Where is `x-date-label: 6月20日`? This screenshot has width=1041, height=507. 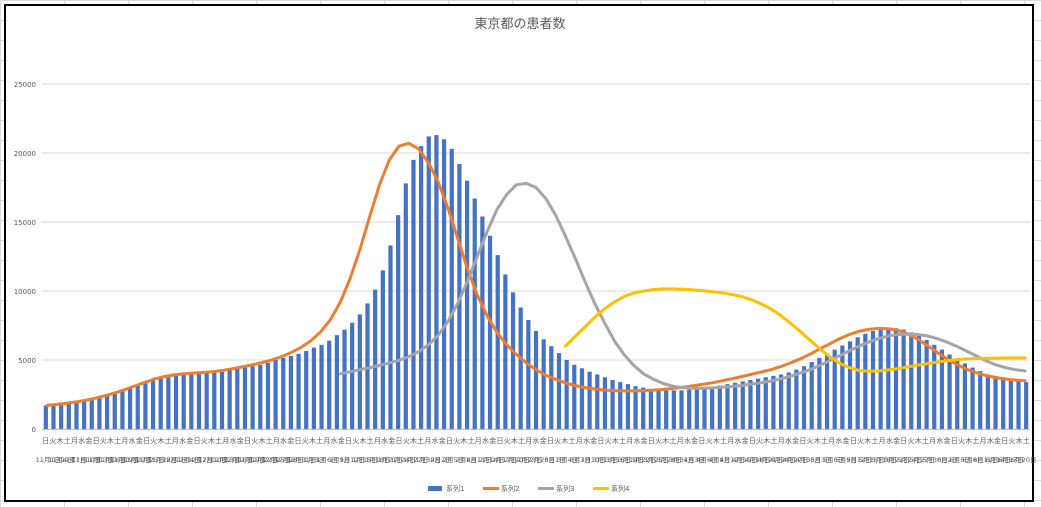 x-date-label: 6月20日 is located at coordinates (1023, 460).